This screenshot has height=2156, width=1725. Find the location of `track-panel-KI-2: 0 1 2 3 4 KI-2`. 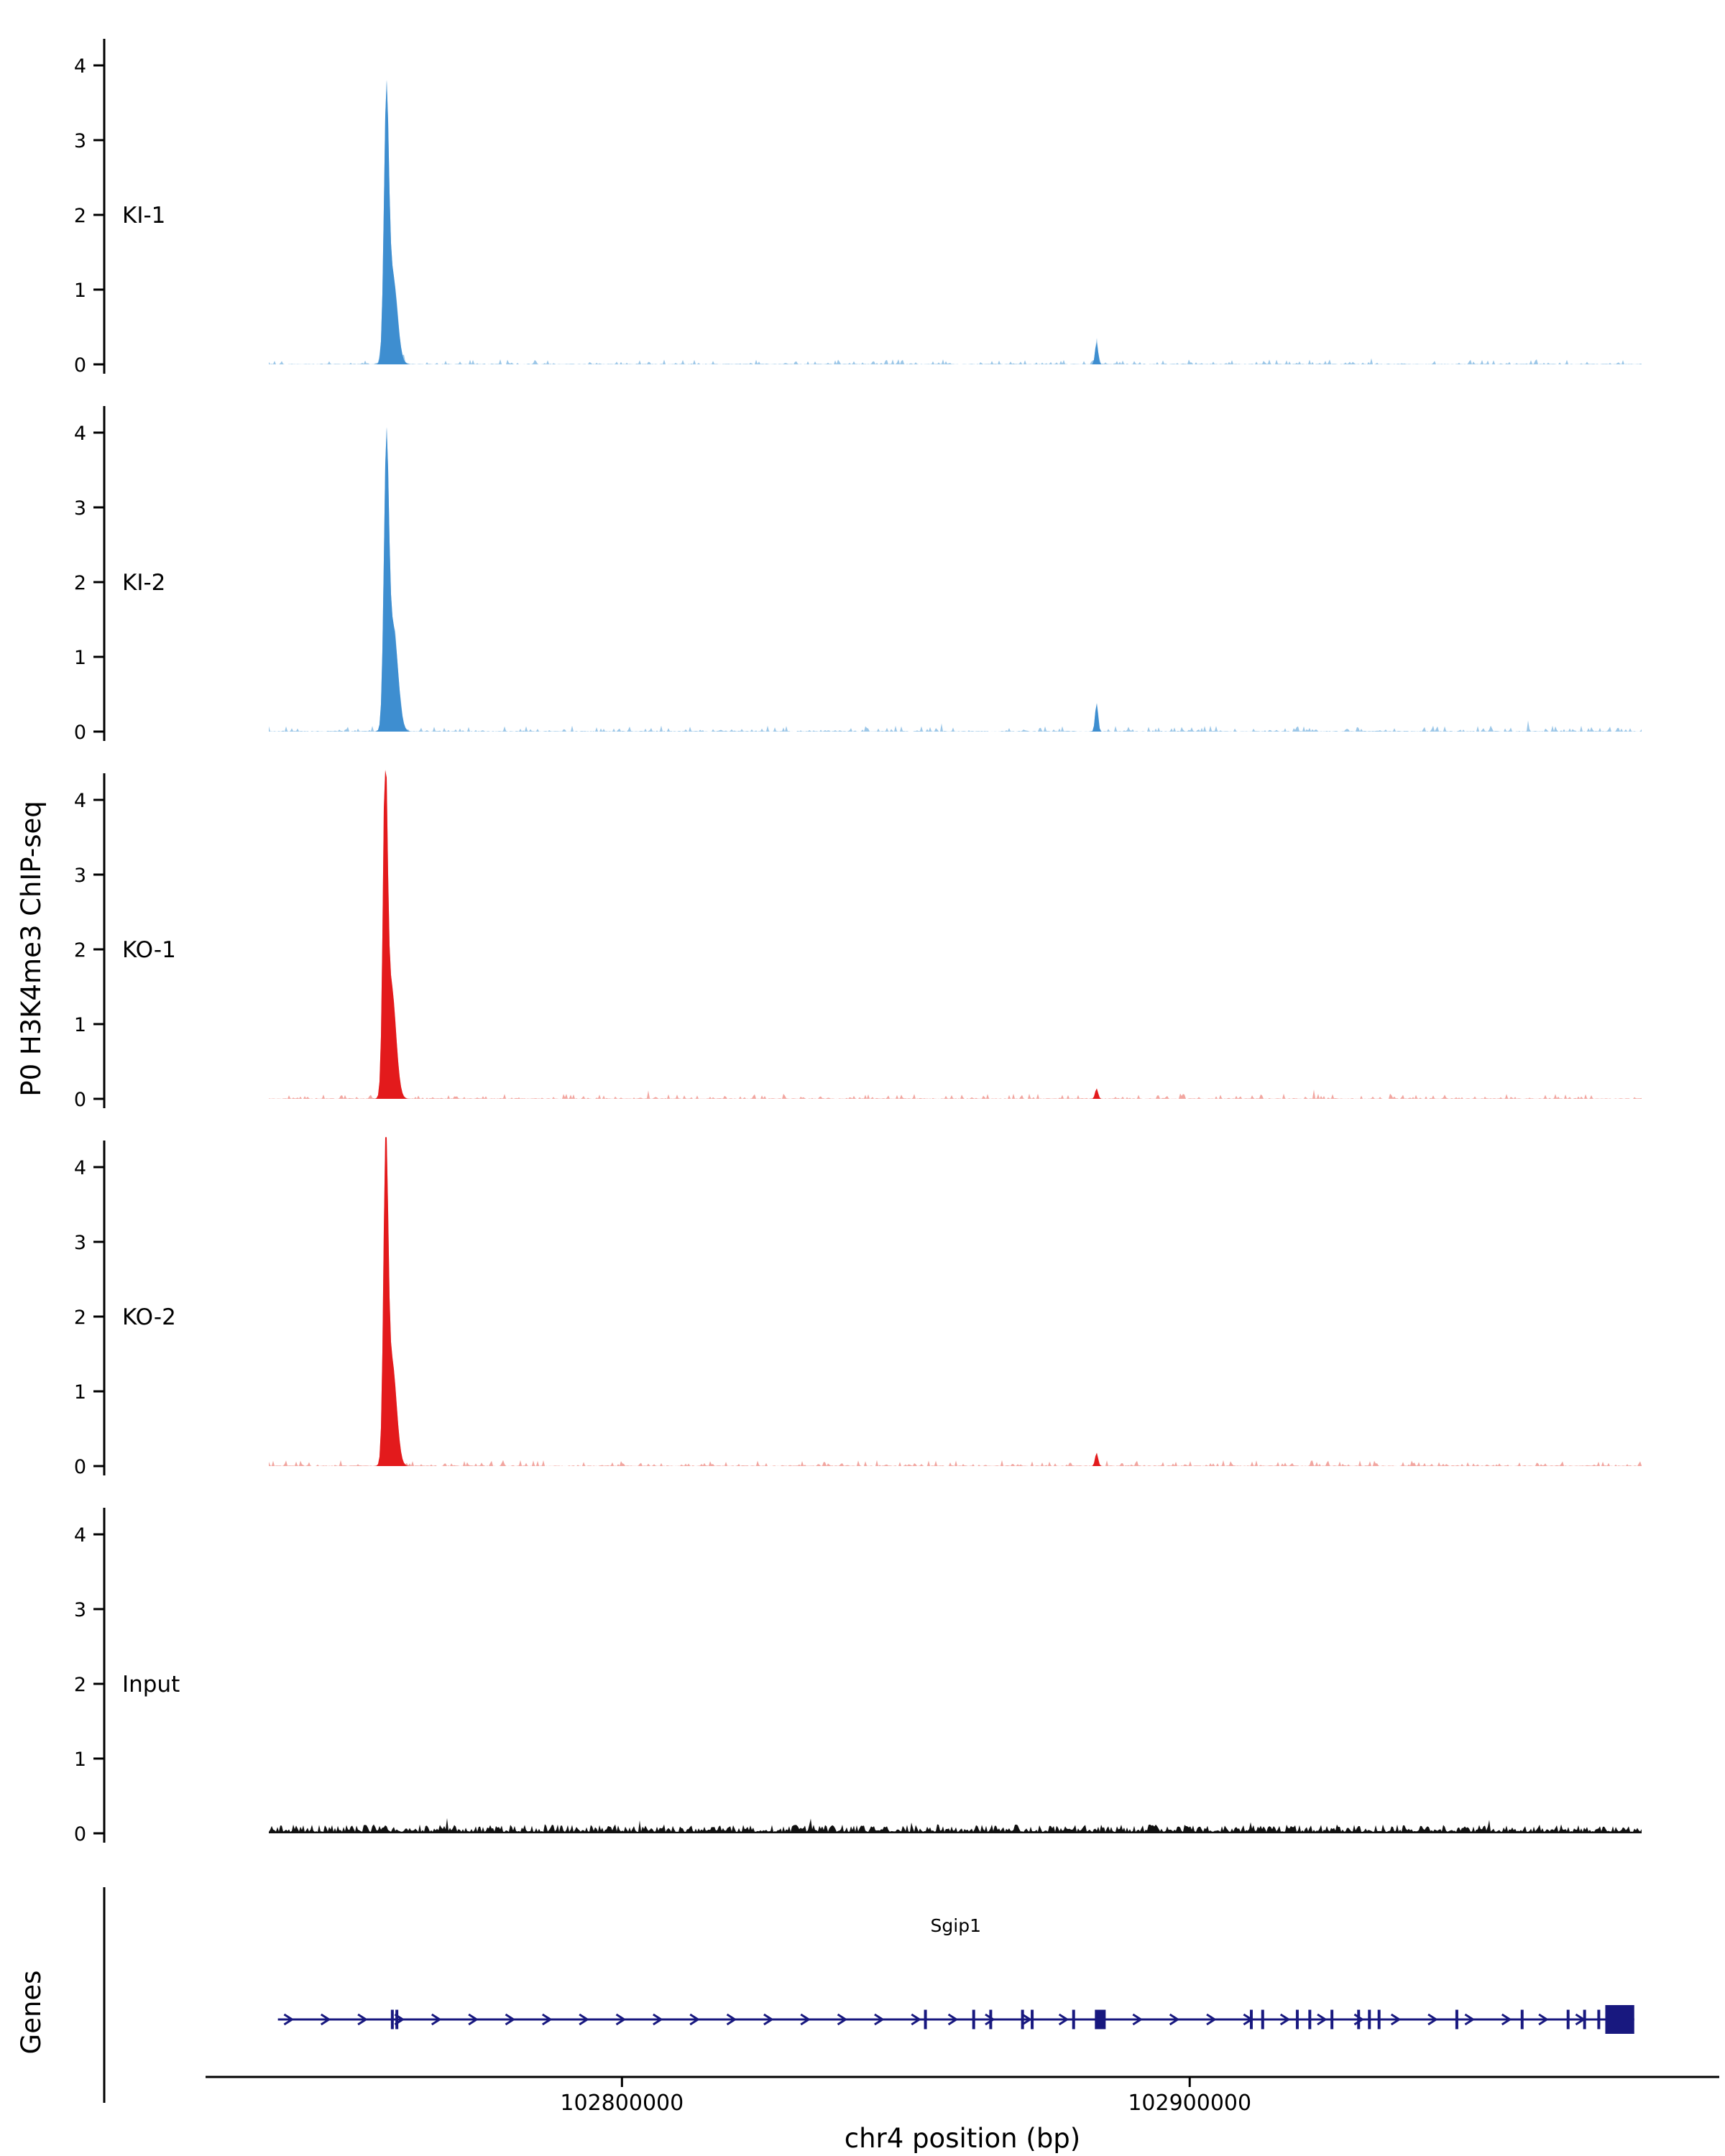

track-panel-KI-2: 0 1 2 3 4 KI-2 is located at coordinates (858, 575).